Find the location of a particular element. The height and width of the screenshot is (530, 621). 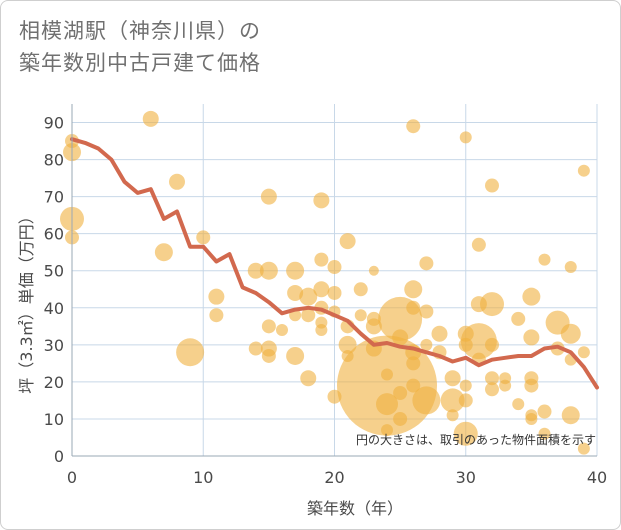

y-tick-label: 40 is located at coordinates (54, 308).